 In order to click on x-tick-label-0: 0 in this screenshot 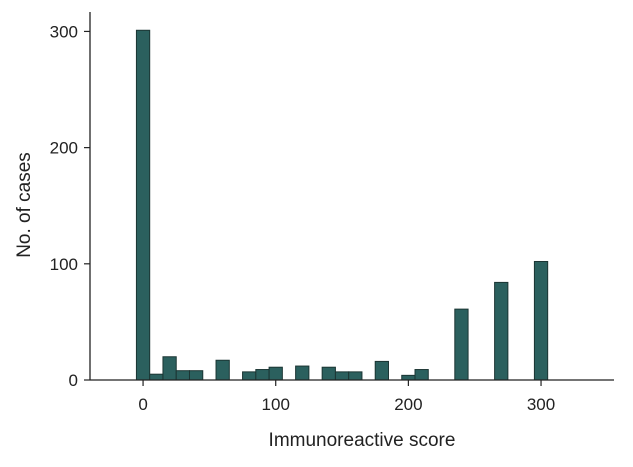, I will do `click(142, 404)`.